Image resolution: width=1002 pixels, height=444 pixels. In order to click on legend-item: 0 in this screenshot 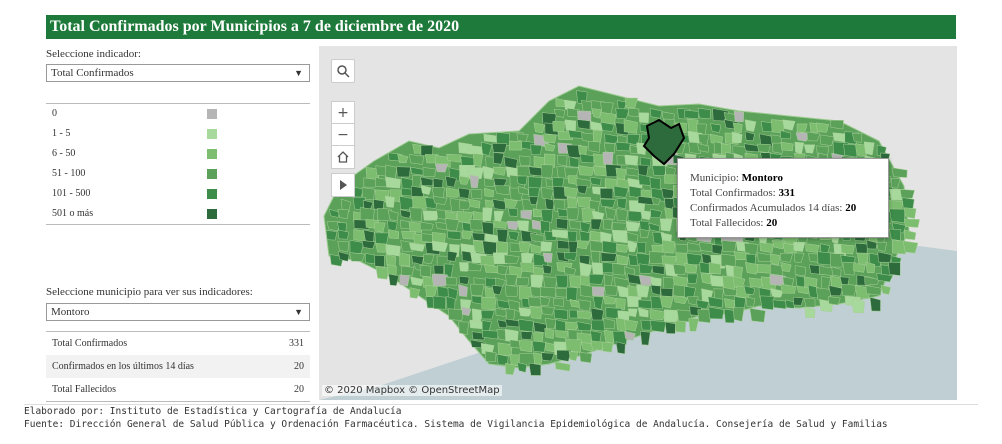, I will do `click(178, 114)`.